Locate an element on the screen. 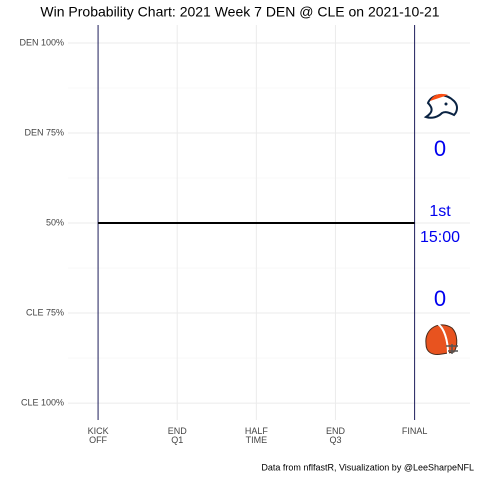 The width and height of the screenshot is (480, 480). x-tick-label: FINAL is located at coordinates (415, 431).